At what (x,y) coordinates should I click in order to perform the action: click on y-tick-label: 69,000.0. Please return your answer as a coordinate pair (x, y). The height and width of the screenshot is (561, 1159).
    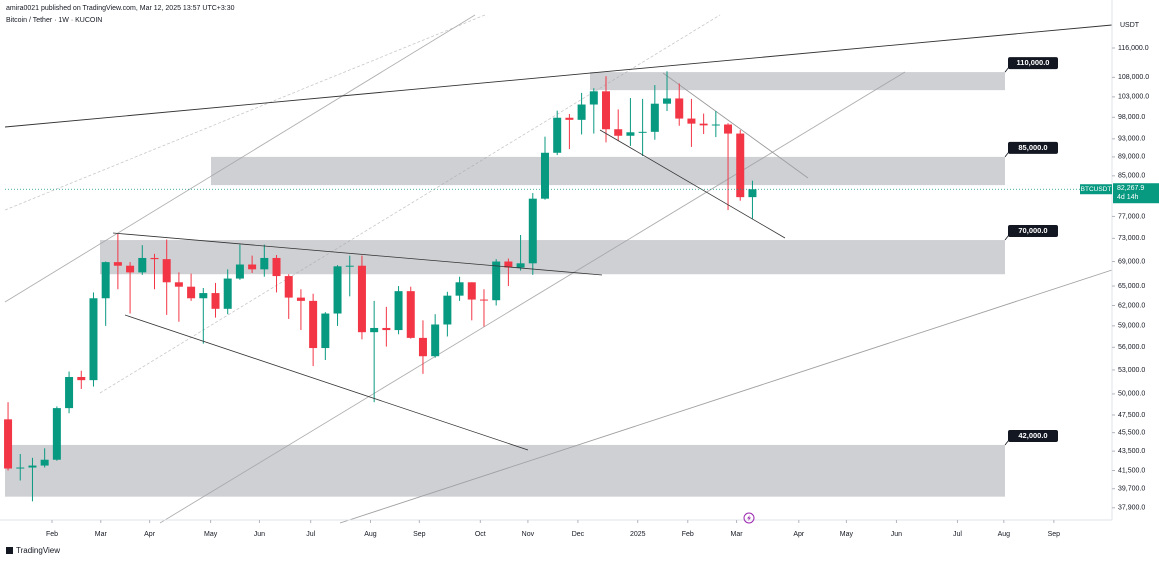
    Looking at the image, I should click on (1131, 261).